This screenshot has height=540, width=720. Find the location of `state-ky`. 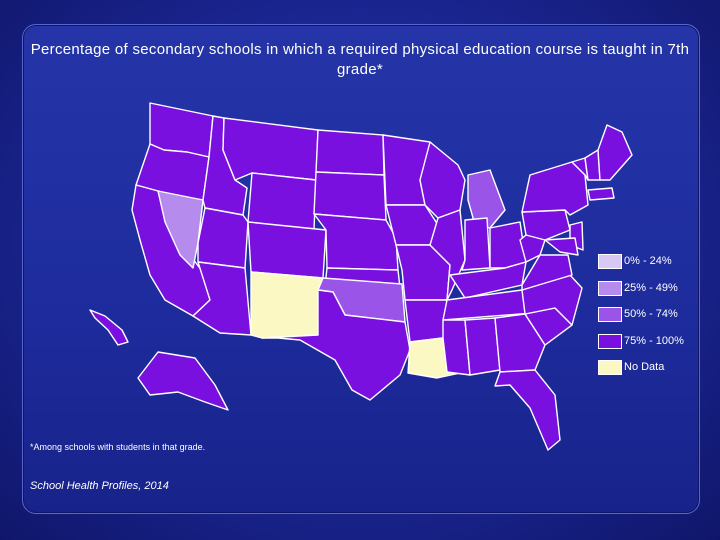

state-ky is located at coordinates (488, 280).